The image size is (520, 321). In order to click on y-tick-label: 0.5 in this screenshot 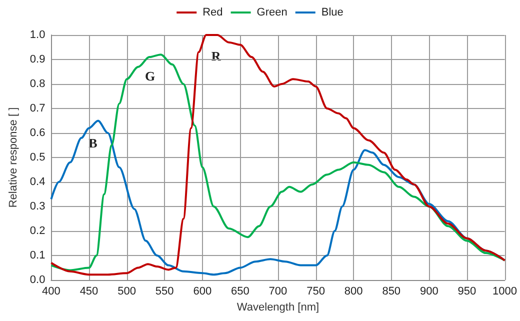, I will do `click(38, 158)`.